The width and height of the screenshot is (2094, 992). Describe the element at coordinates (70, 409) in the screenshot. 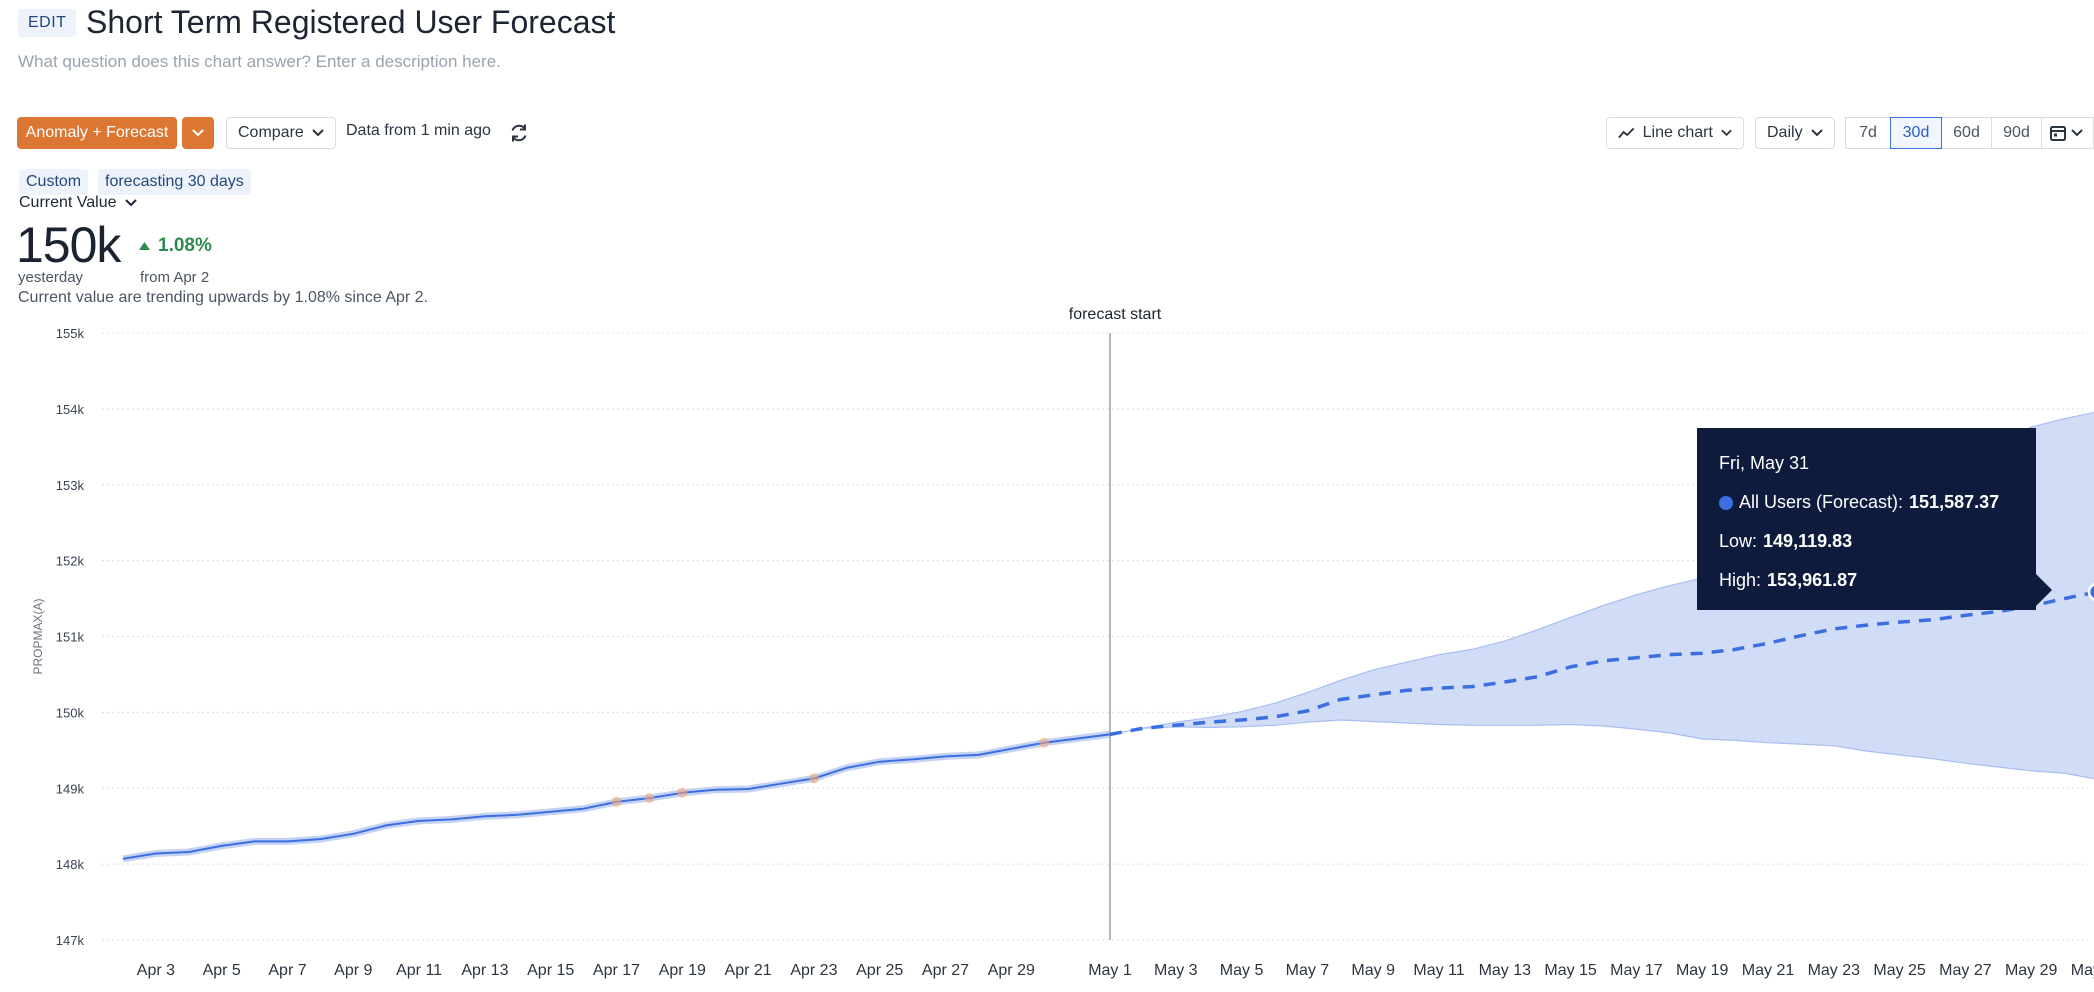

I see `y-tick-label: 154k` at that location.